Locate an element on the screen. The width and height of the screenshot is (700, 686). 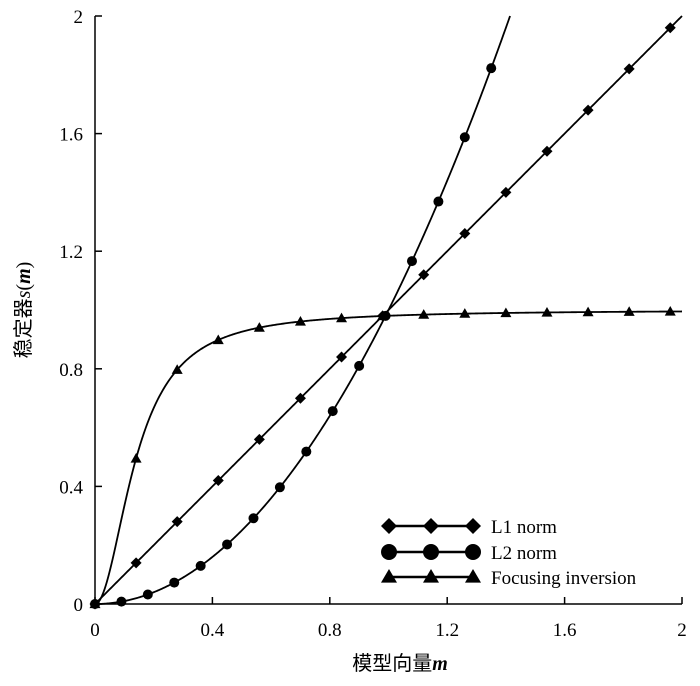
legend: L1 norm L2 norm Focusing inversion is located at coordinates (509, 553).